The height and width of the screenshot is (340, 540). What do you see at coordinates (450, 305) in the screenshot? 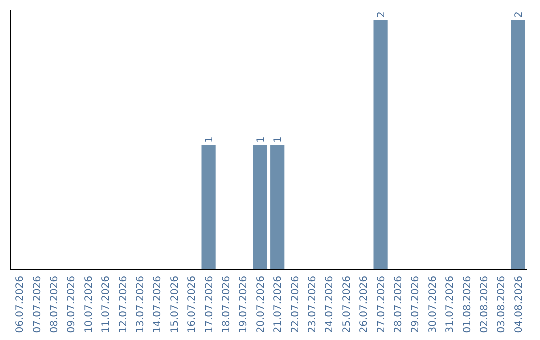
I see `x-tick-label: 31.07.2026` at bounding box center [450, 305].